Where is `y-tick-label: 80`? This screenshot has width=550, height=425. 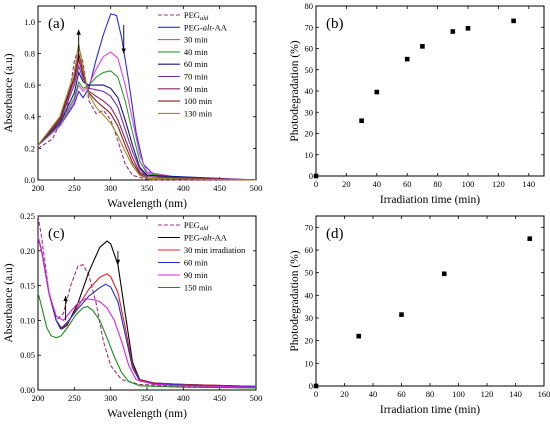 y-tick-label: 80 is located at coordinates (309, 6).